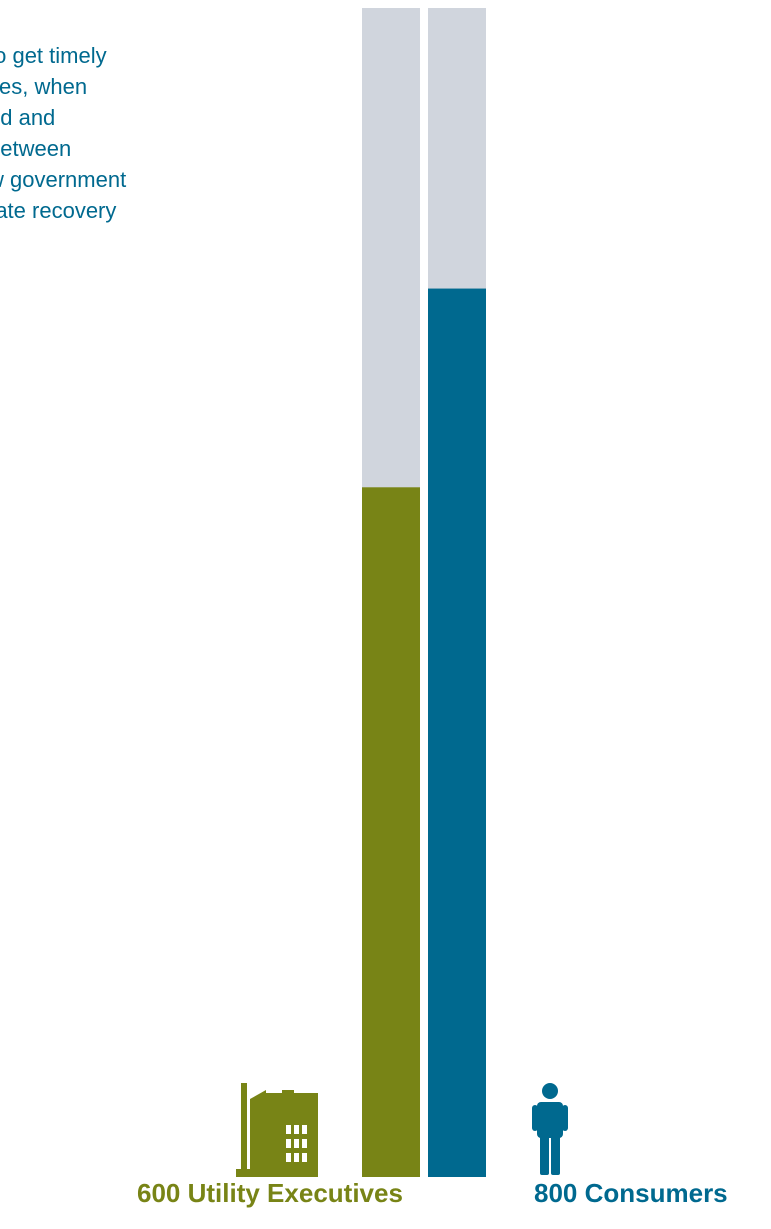  Describe the element at coordinates (391, 832) in the screenshot. I see `bar-executives` at that location.